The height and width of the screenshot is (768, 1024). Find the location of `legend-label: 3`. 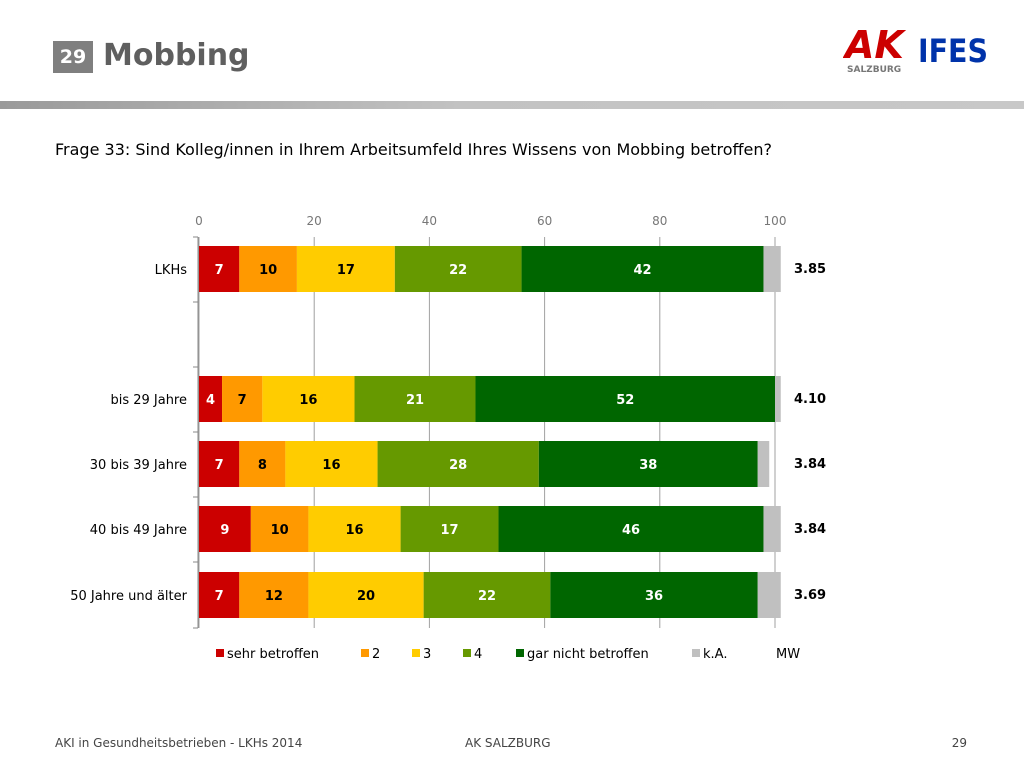

legend-label: 3 is located at coordinates (427, 654).